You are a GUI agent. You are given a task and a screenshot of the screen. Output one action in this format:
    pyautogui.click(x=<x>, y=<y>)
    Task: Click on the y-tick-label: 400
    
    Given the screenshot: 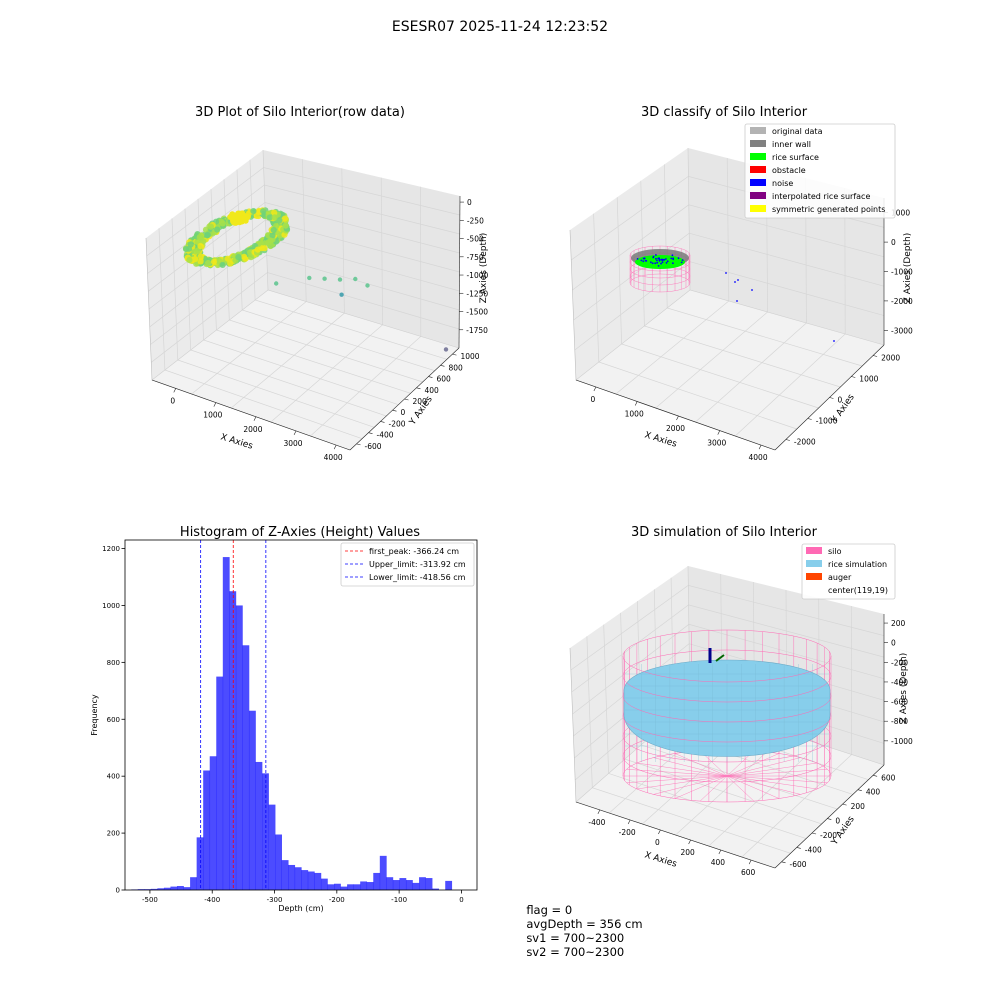 What is the action you would take?
    pyautogui.click(x=873, y=792)
    